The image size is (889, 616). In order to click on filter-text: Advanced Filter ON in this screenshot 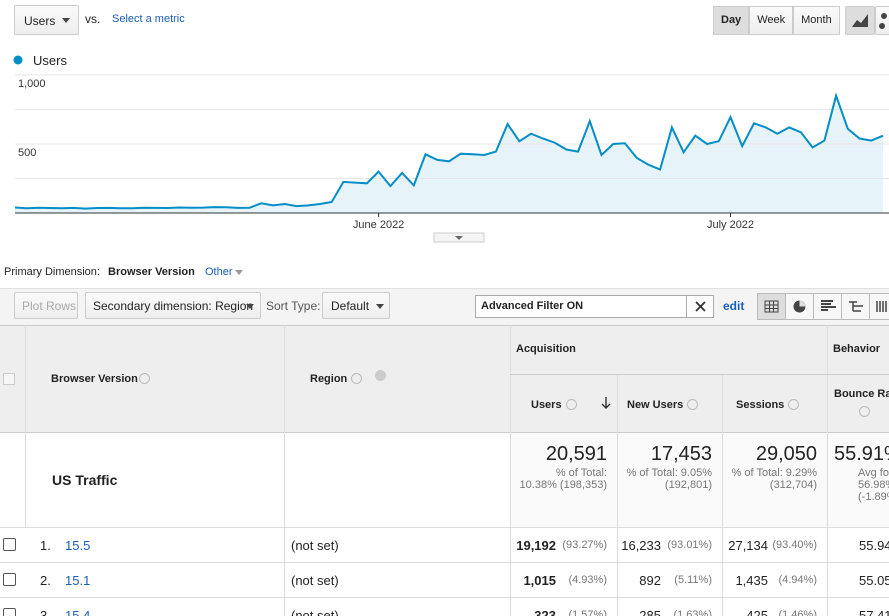, I will do `click(532, 306)`.